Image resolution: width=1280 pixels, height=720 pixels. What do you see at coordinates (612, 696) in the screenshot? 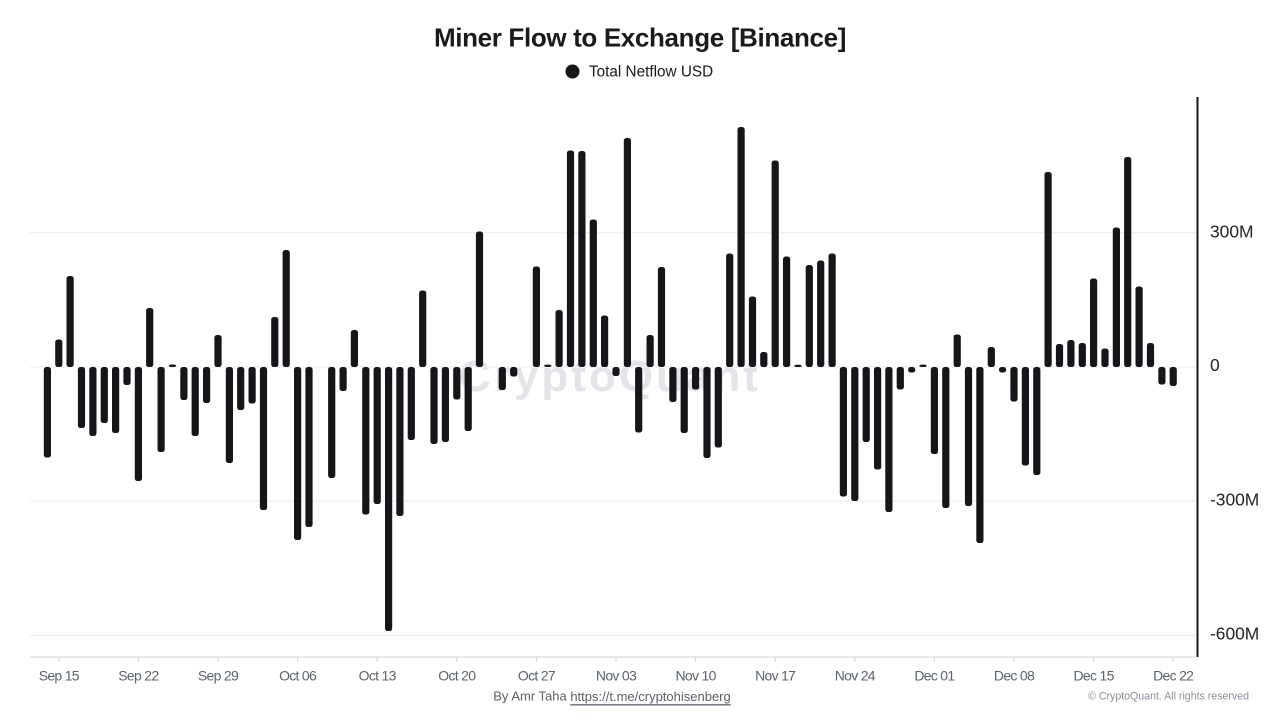
I see `svg-text:By Amr Taha https://t.me/crypt: By Amr Taha https://t.me/cryptohisenberg` at bounding box center [612, 696].